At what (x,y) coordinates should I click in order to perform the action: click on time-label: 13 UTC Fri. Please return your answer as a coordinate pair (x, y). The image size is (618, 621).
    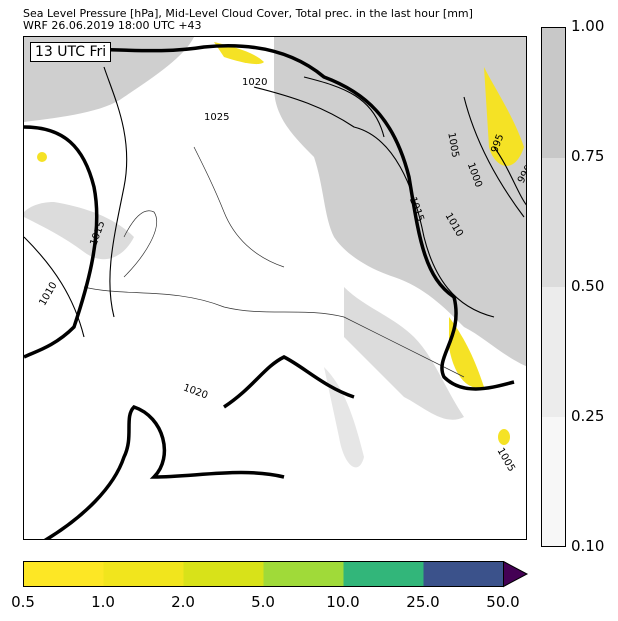
    Looking at the image, I should click on (71, 52).